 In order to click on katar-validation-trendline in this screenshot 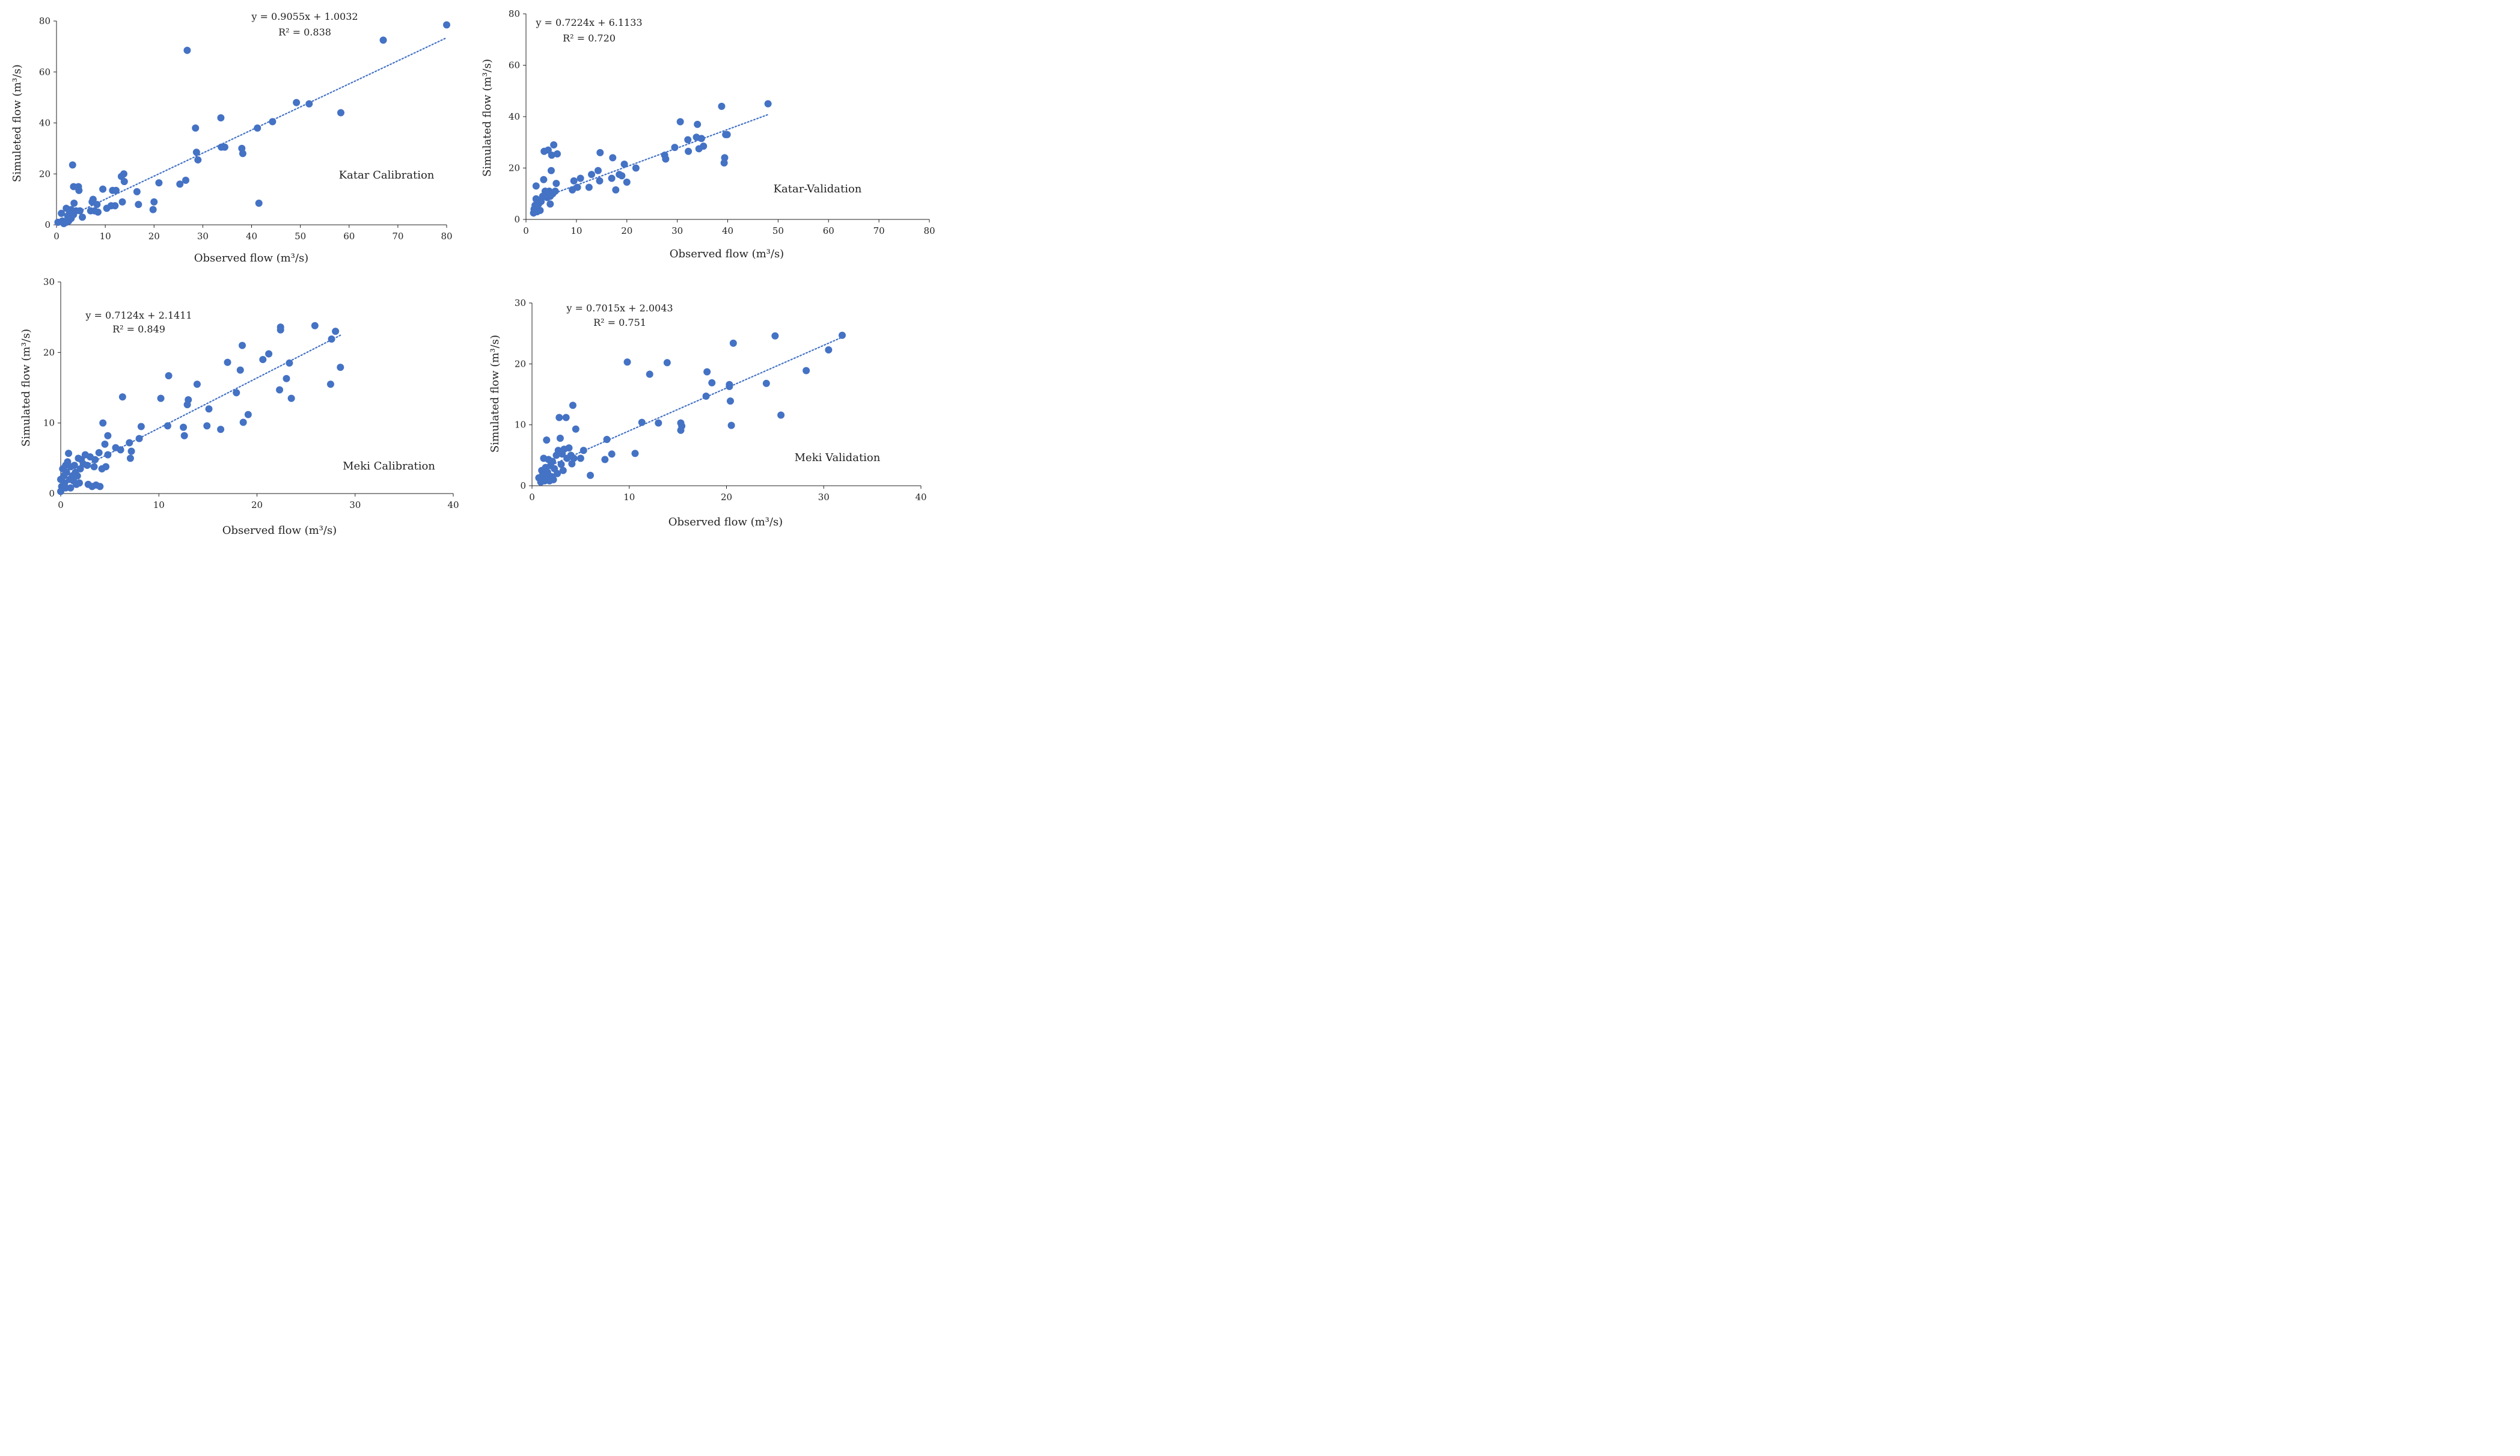, I will do `click(651, 158)`.